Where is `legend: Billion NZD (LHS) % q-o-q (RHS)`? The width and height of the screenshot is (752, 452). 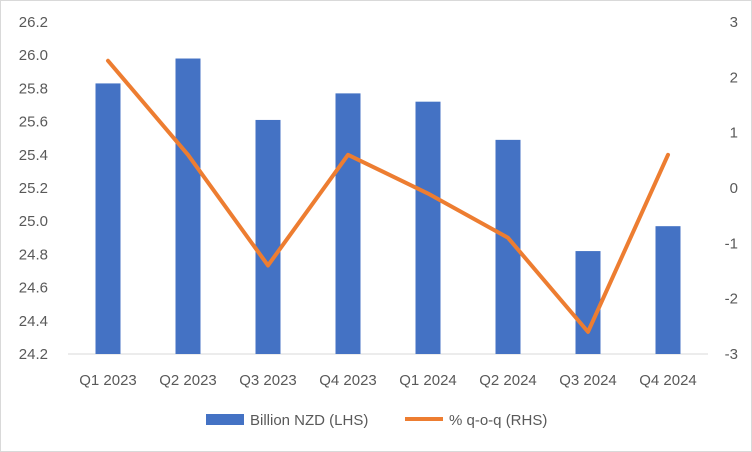 legend: Billion NZD (LHS) % q-o-q (RHS) is located at coordinates (376, 420).